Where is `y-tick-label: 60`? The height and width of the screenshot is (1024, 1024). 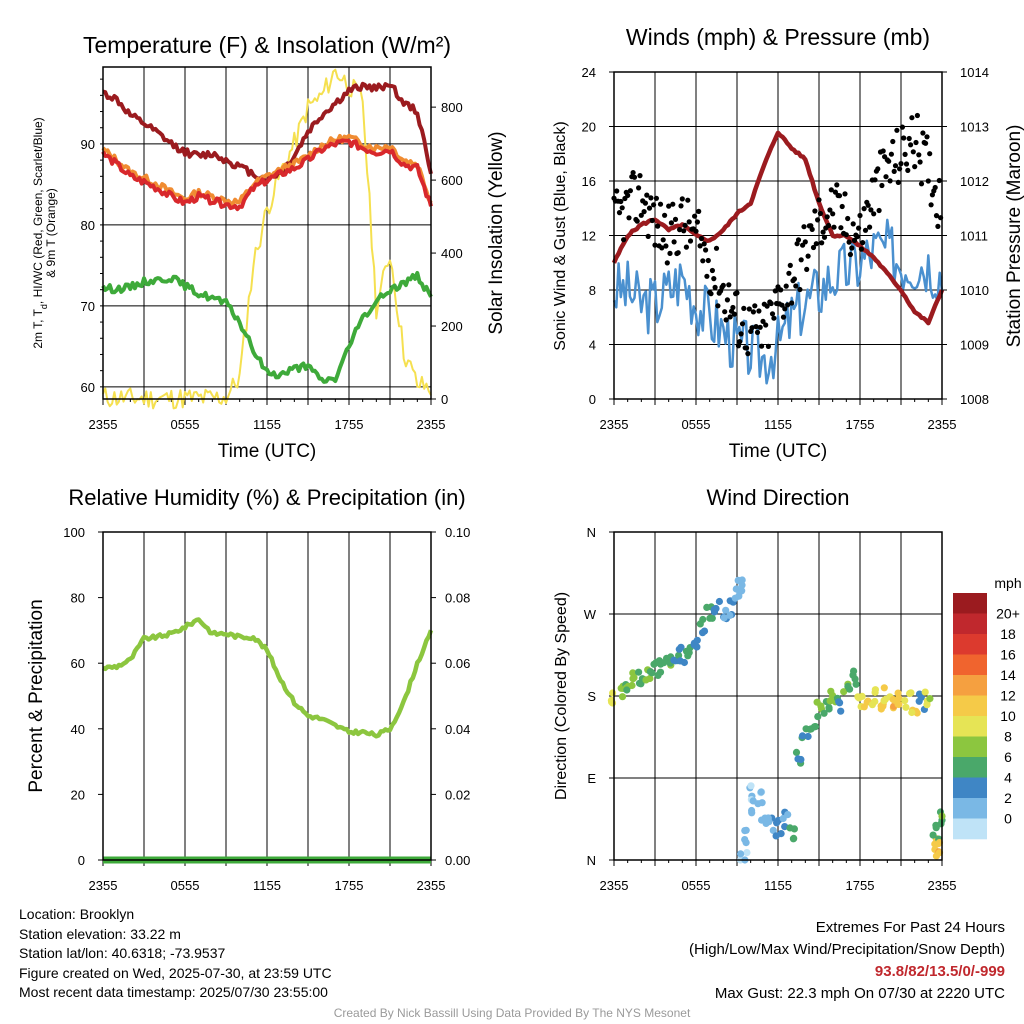 y-tick-label: 60 is located at coordinates (88, 387).